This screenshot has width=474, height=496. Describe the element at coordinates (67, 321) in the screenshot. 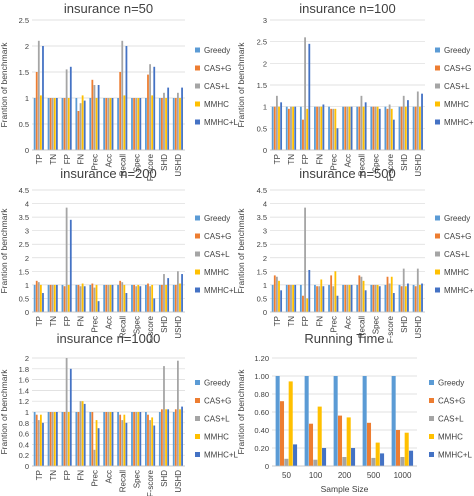

I see `x-tick-label: FP` at that location.